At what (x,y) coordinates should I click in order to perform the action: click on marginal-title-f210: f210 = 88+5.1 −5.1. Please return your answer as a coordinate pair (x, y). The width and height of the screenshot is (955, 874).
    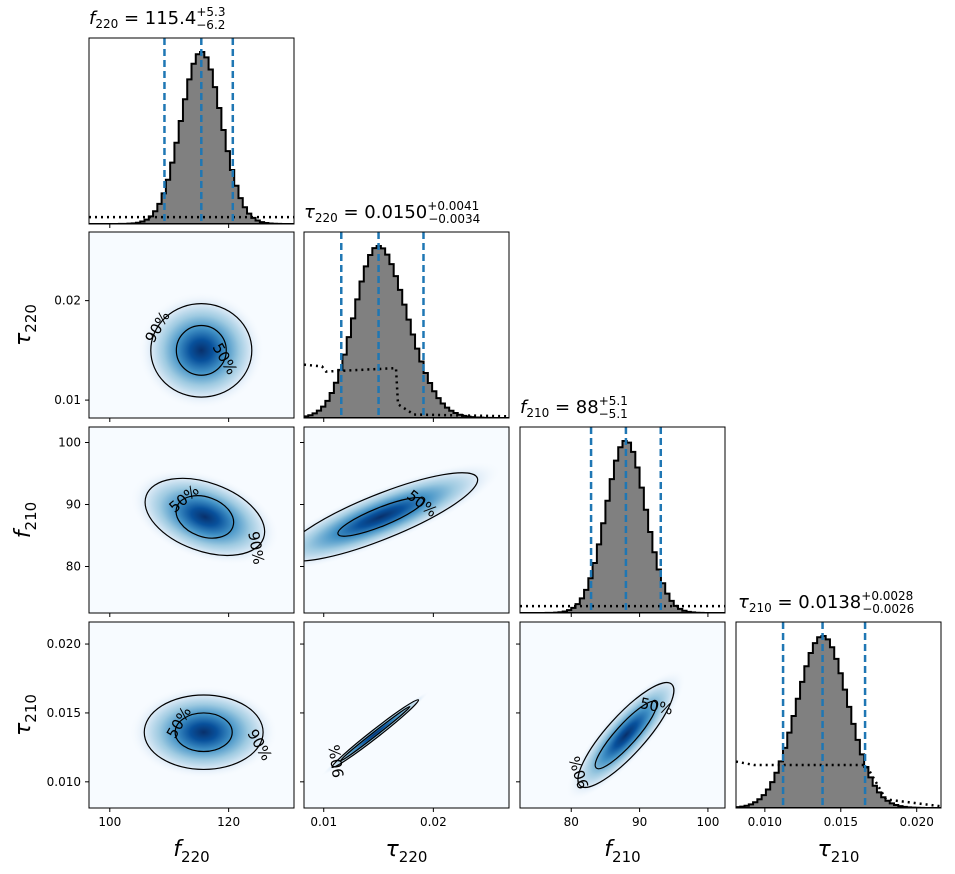
    Looking at the image, I should click on (574, 407).